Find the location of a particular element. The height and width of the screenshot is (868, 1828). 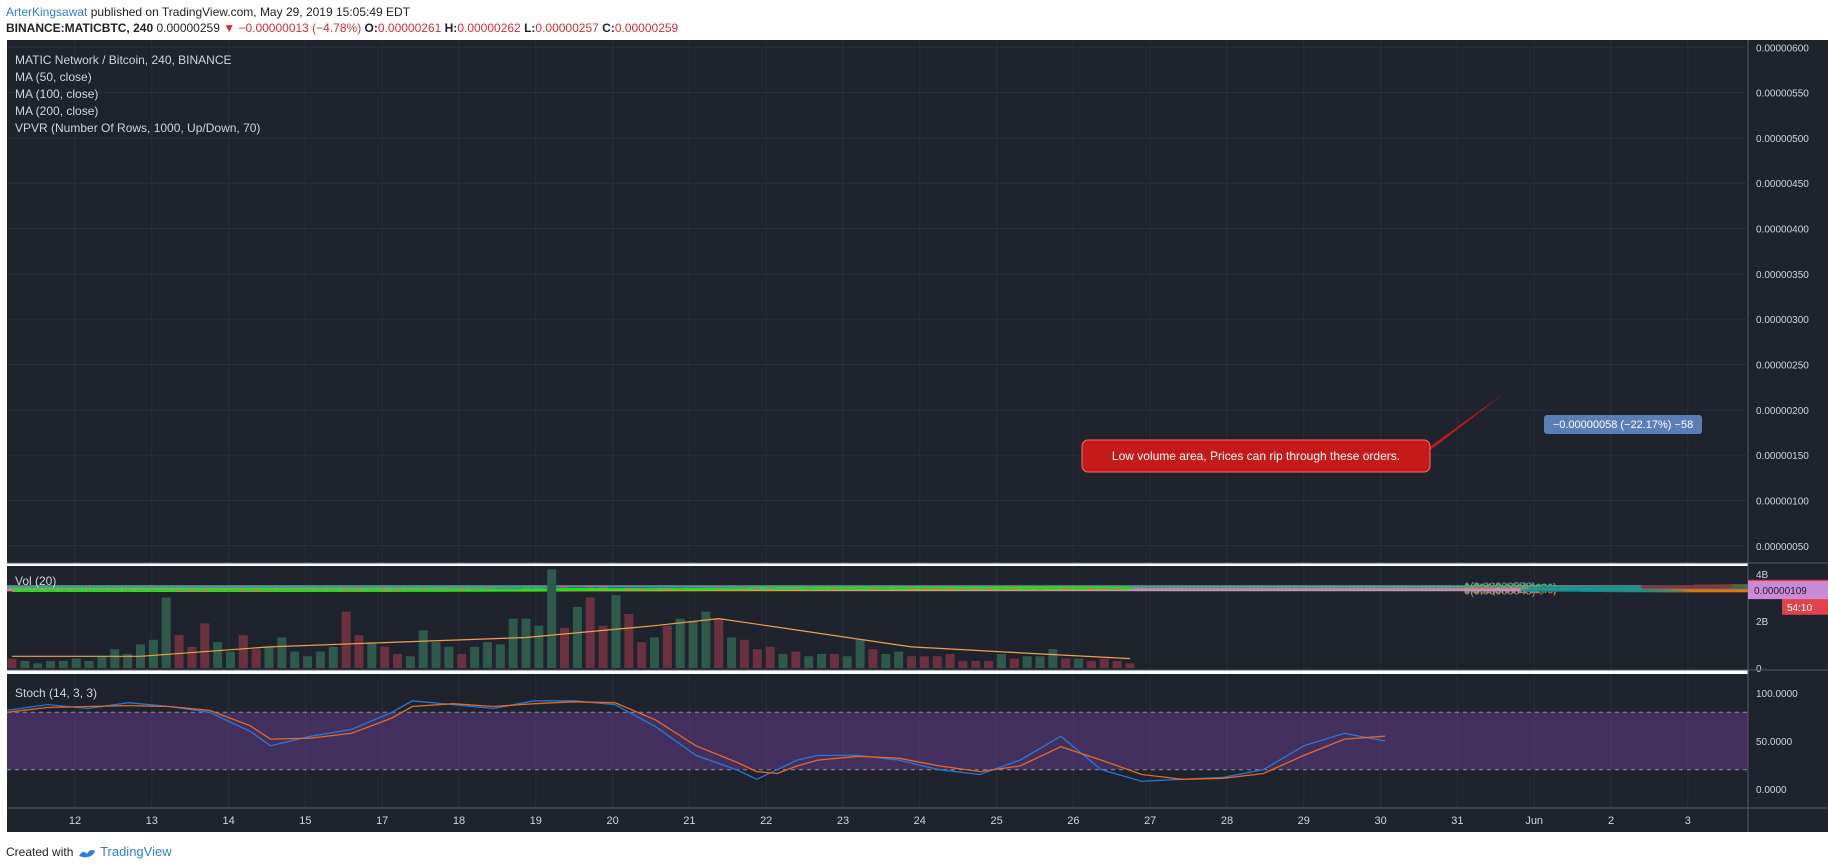

time-axis is located at coordinates (877, 820).